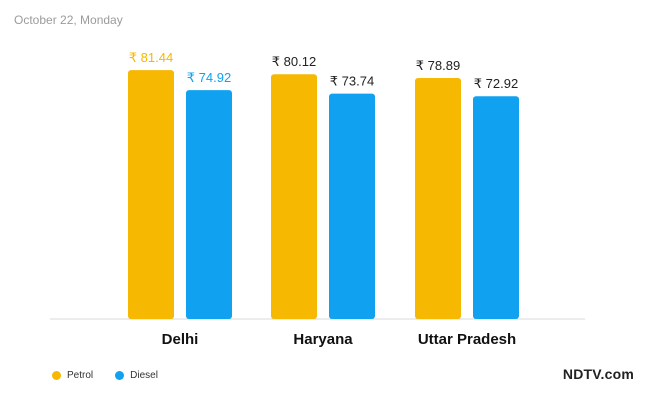 Image resolution: width=650 pixels, height=400 pixels. Describe the element at coordinates (496, 83) in the screenshot. I see `data-label-diesel-uttar-pradesh: ₹ 72.92` at that location.